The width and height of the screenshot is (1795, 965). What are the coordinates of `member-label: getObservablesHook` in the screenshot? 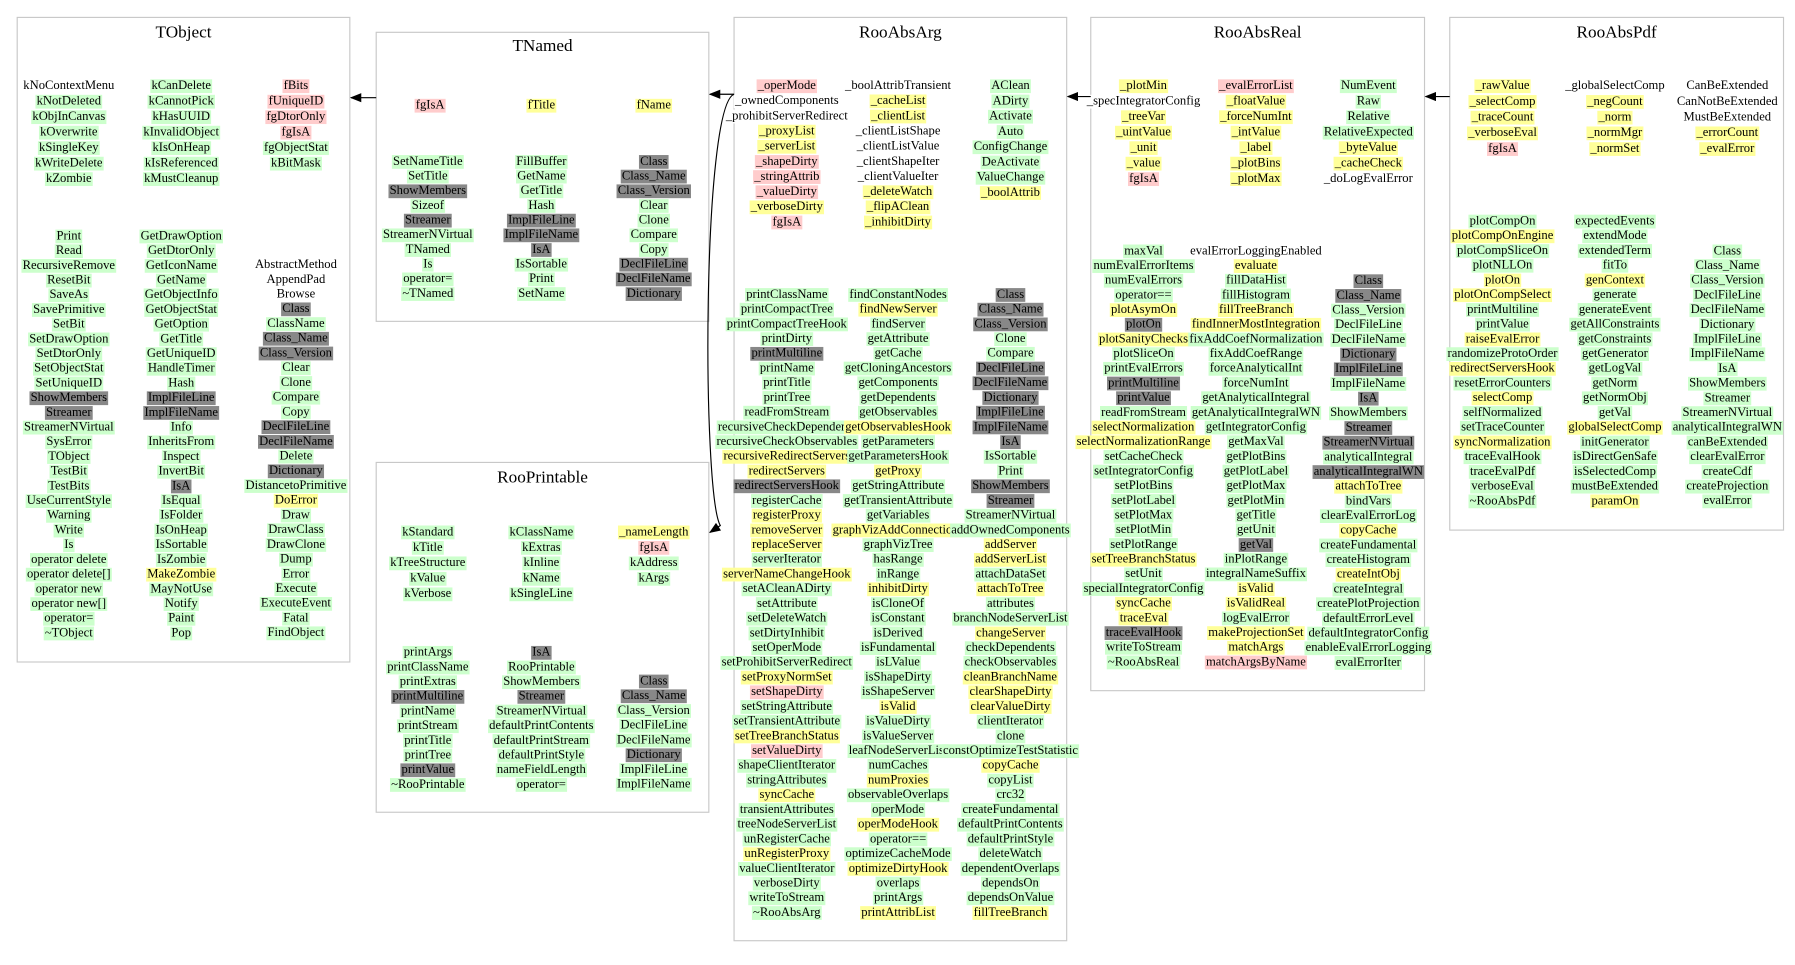 It's located at (898, 426).